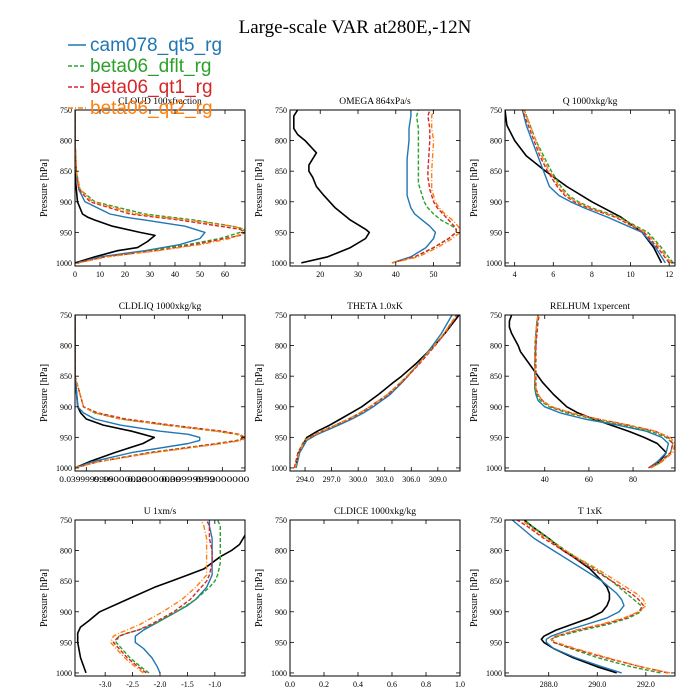 The width and height of the screenshot is (700, 700). Describe the element at coordinates (375, 307) in the screenshot. I see `panel-title: THETA 1.0xK` at that location.